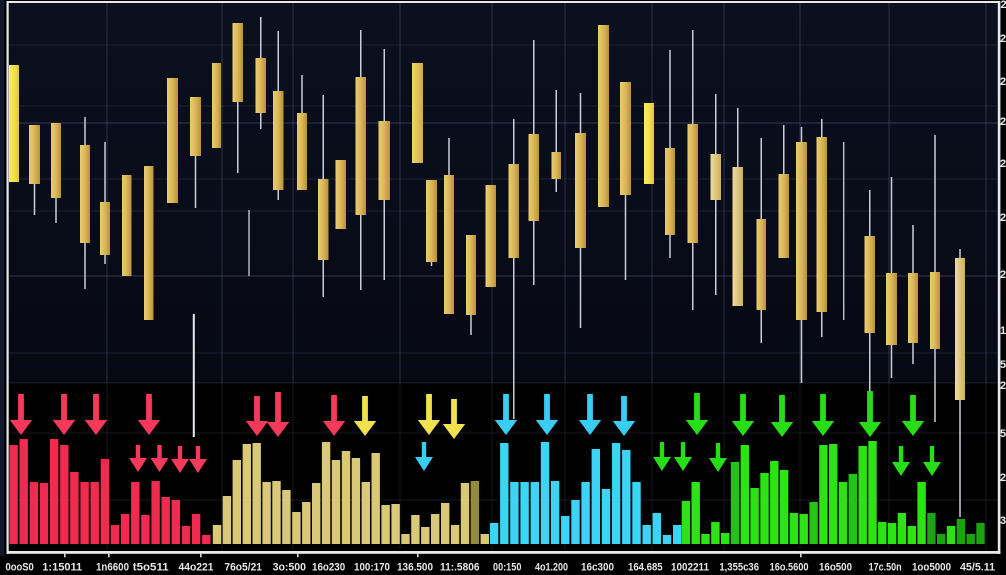 This screenshot has width=1006, height=575. I want to click on svg-text: 136.500, so click(415, 568).